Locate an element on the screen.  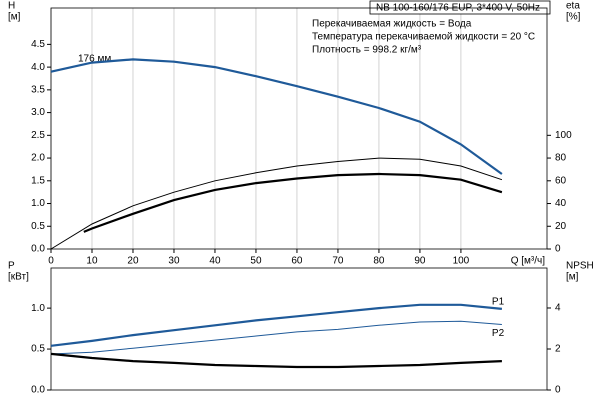
y2-tick-label: 60 is located at coordinates (561, 180).